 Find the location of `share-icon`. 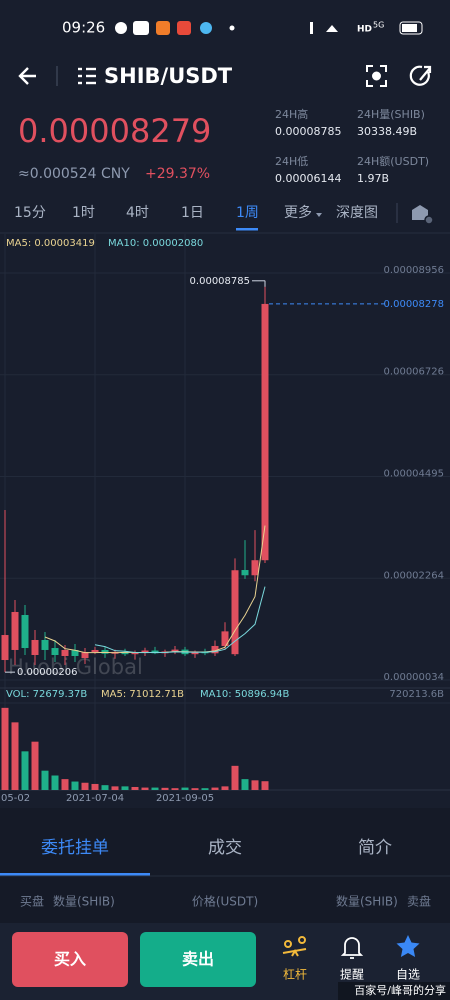

share-icon is located at coordinates (420, 75).